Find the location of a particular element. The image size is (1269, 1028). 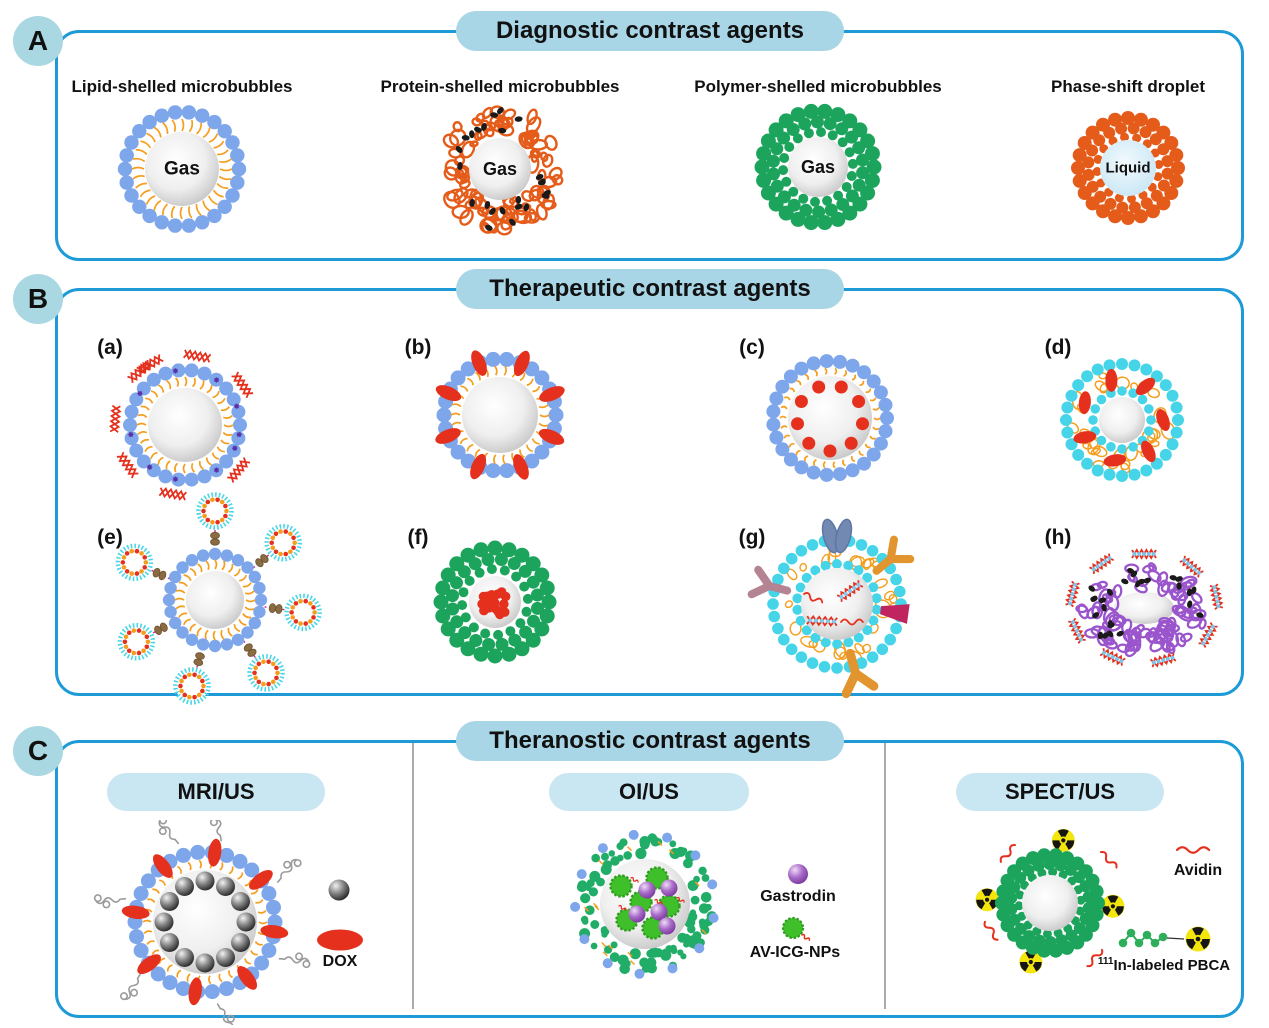

label-protein-shelled: Protein-shelled microbubbles is located at coordinates (500, 86).